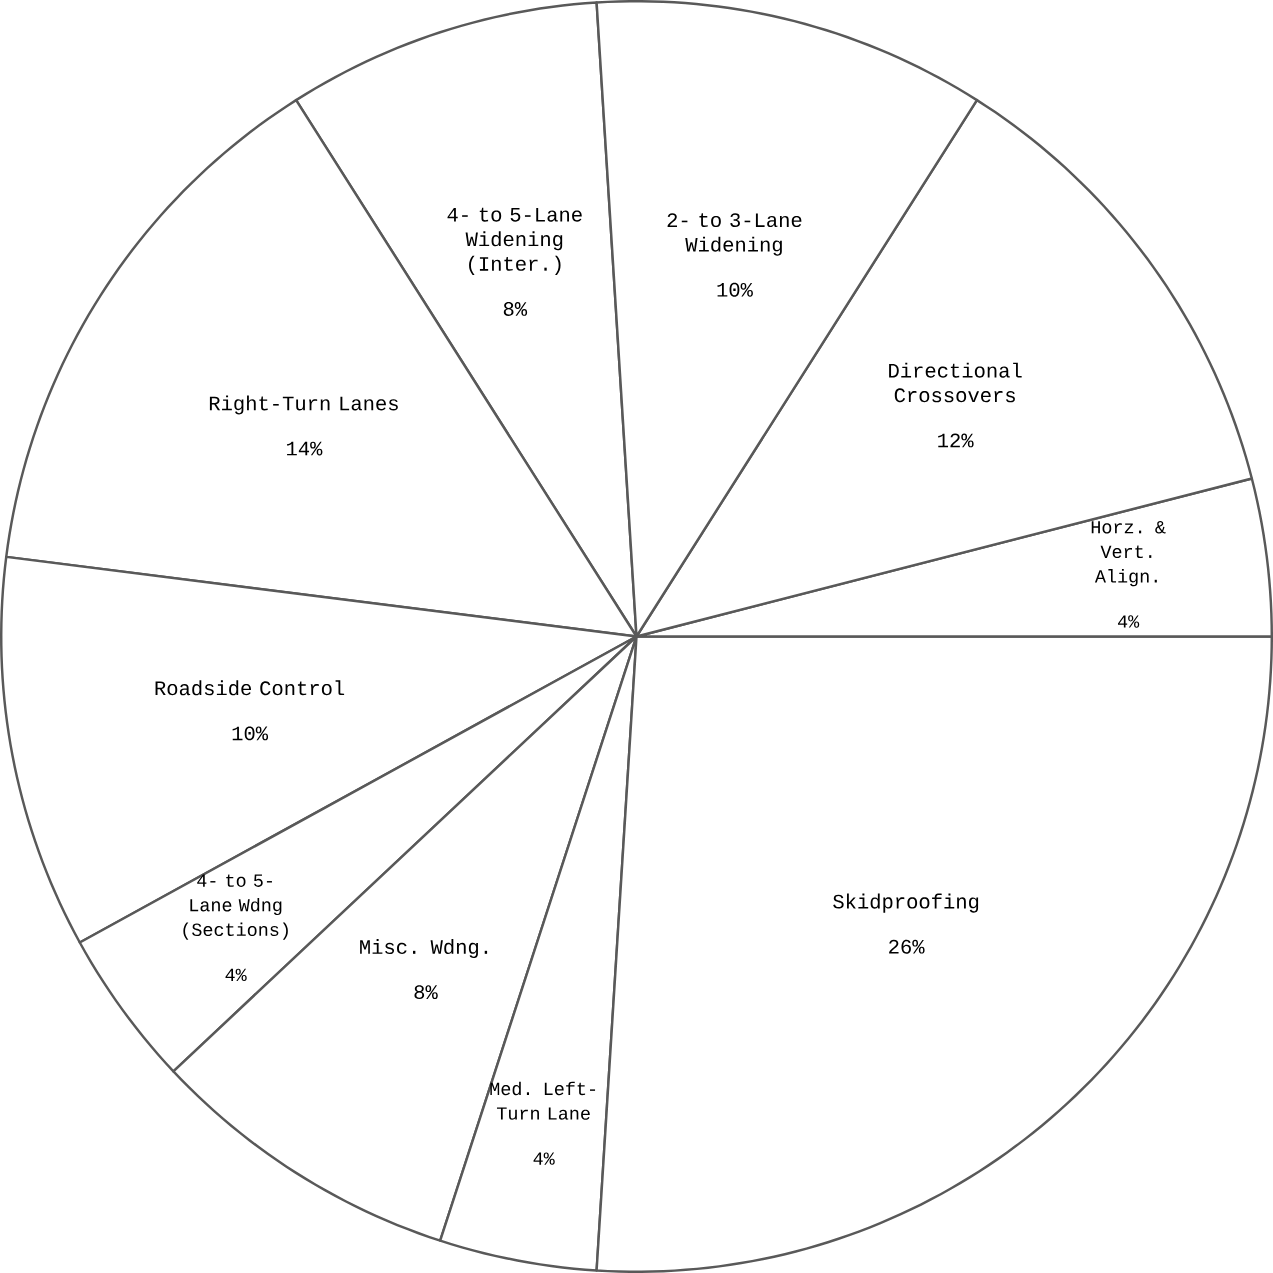 Image resolution: width=1273 pixels, height=1273 pixels. Describe the element at coordinates (250, 688) in the screenshot. I see `slice-label: Roadside Control` at that location.